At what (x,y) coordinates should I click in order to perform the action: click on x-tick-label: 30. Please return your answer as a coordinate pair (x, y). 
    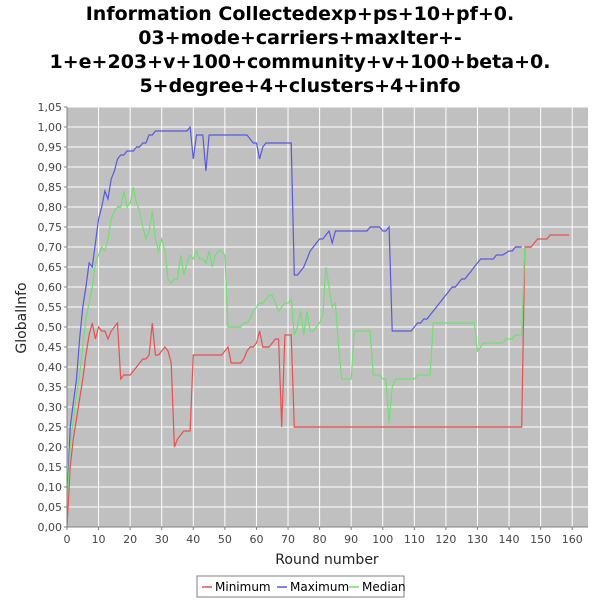
    Looking at the image, I should click on (162, 539).